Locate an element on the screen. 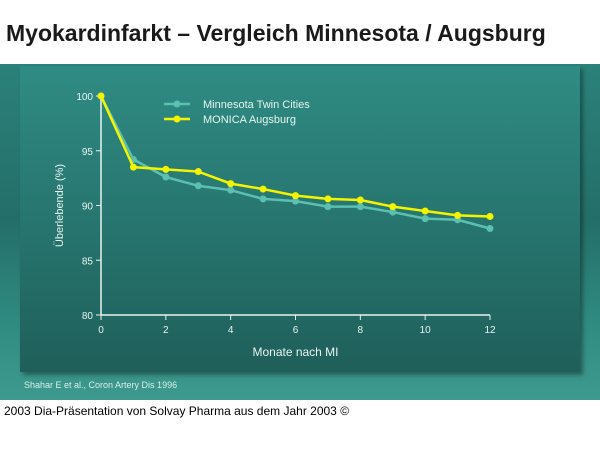 Image resolution: width=600 pixels, height=461 pixels. y-tick-label: 100 is located at coordinates (84, 97).